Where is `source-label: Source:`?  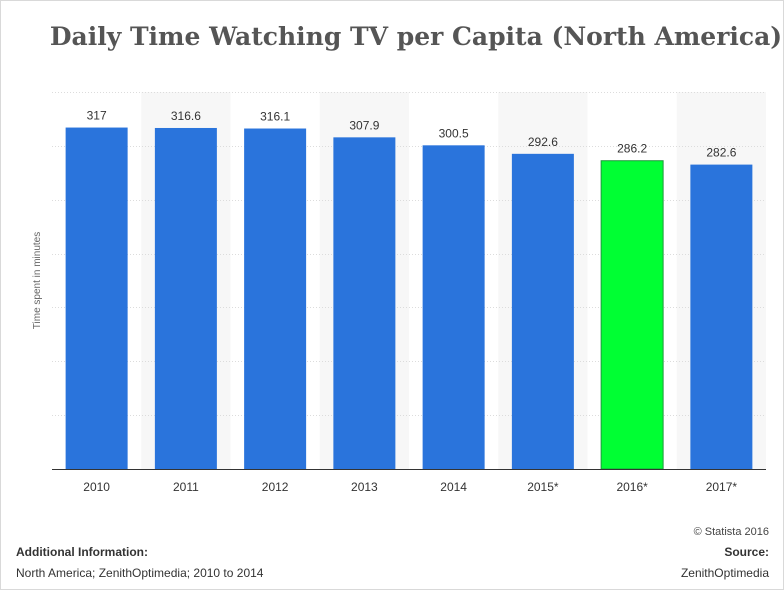 source-label: Source: is located at coordinates (746, 552).